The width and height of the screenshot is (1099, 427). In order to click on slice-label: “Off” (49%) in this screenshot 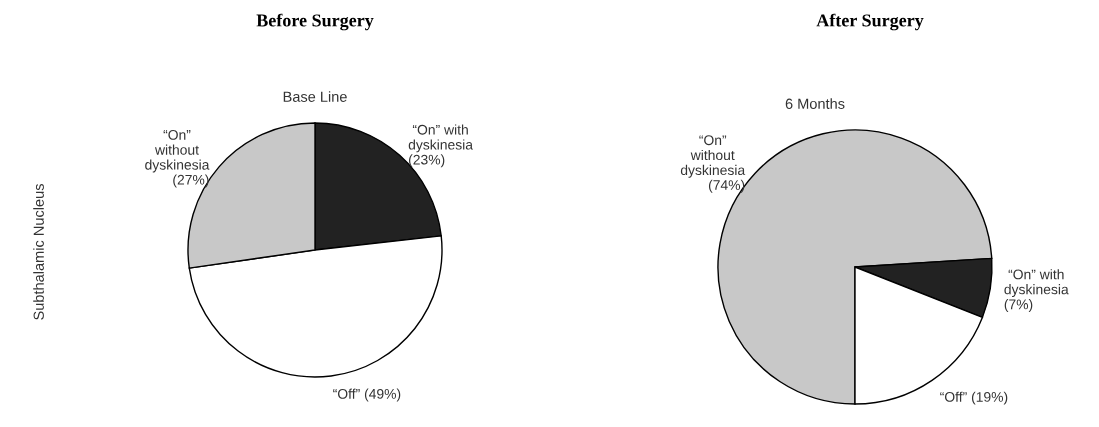, I will do `click(367, 395)`.